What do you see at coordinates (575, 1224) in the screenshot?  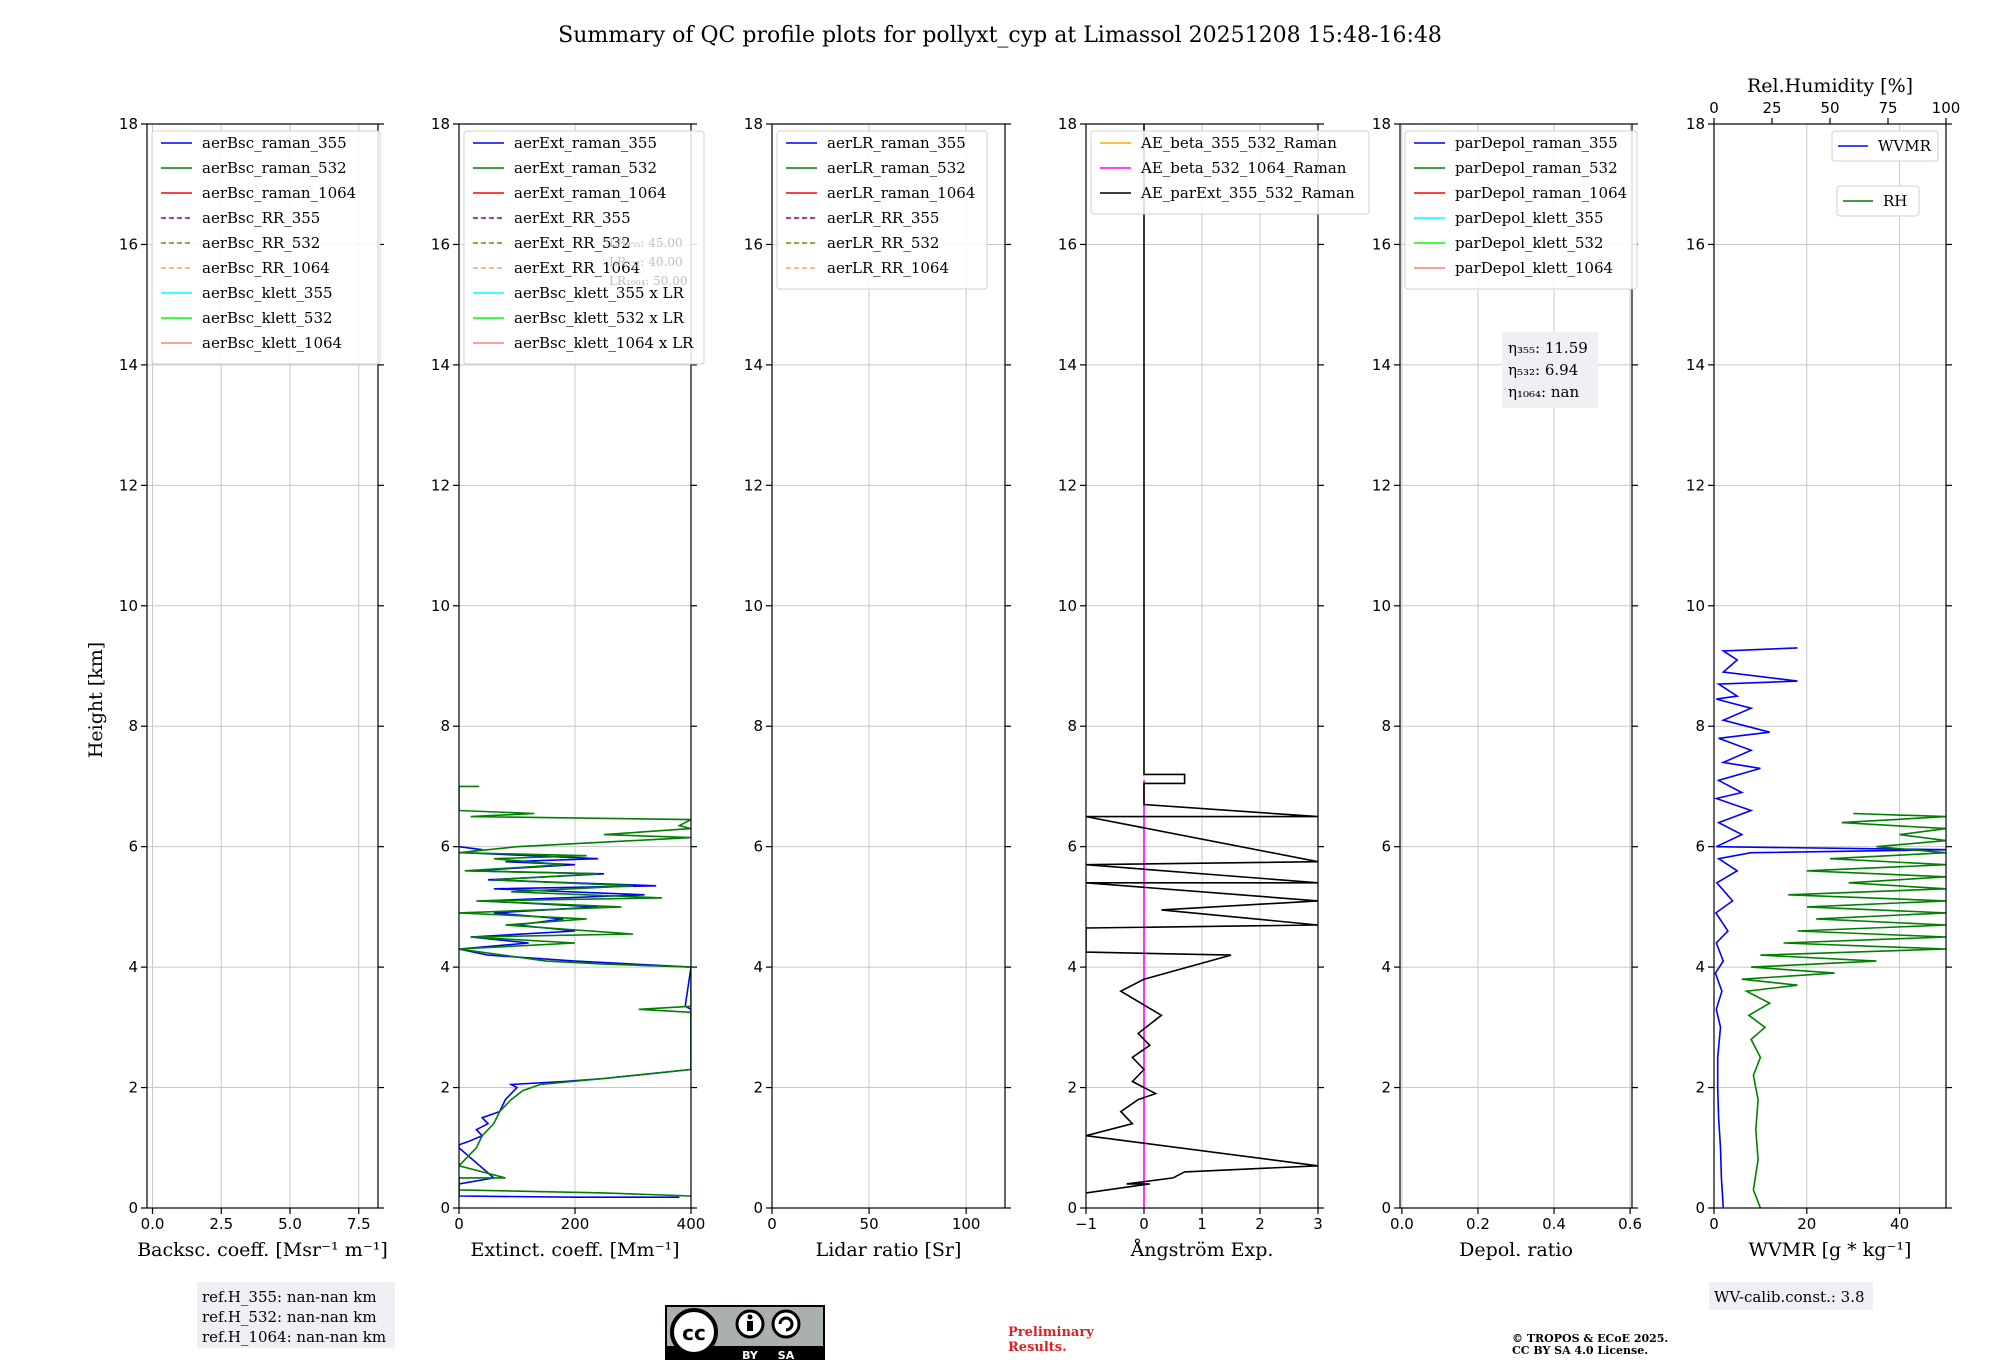 I see `ext-xtick-label: 200` at bounding box center [575, 1224].